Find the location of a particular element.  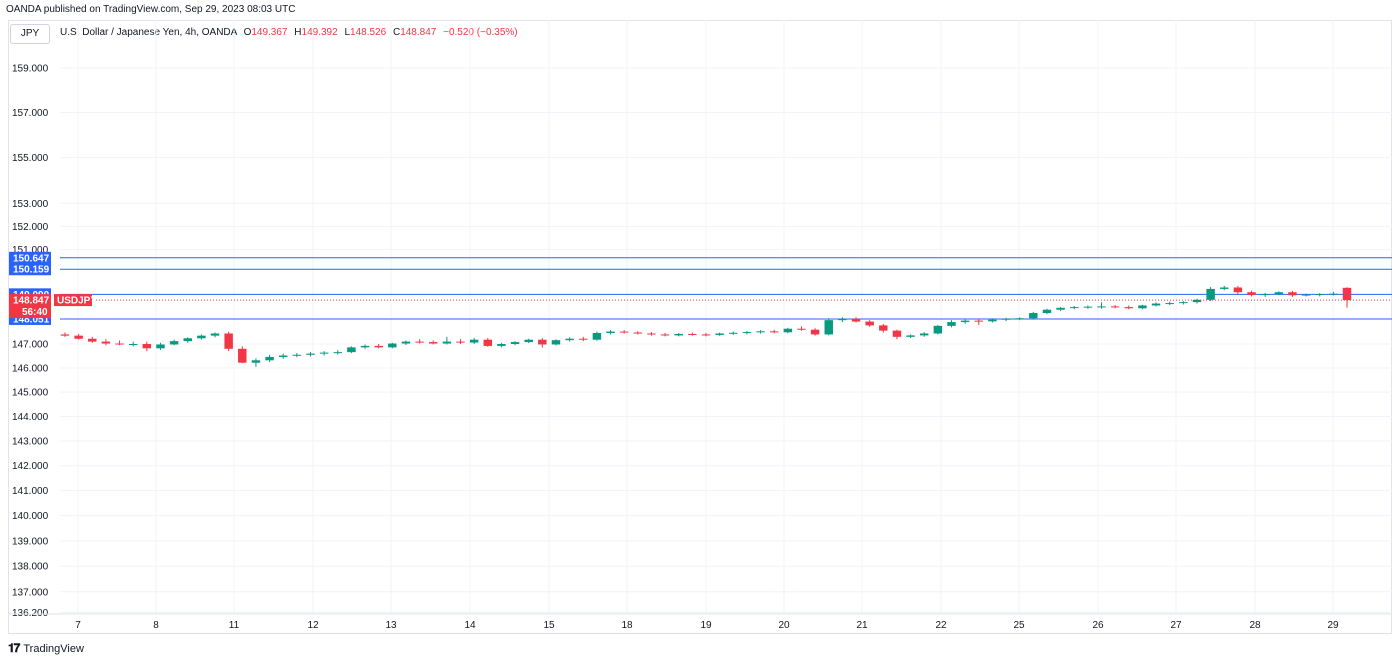

close-value: 148.847 is located at coordinates (418, 32).